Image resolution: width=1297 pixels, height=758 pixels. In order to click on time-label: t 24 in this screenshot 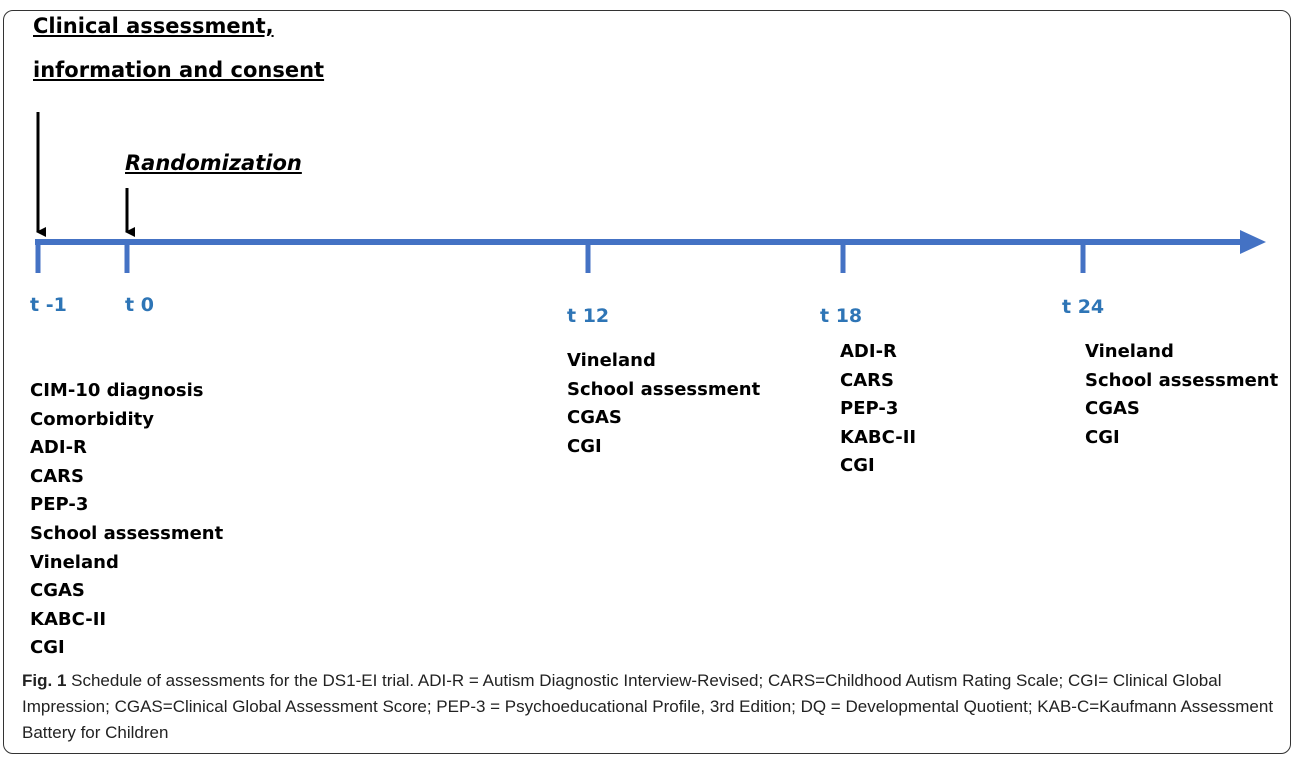, I will do `click(1083, 307)`.